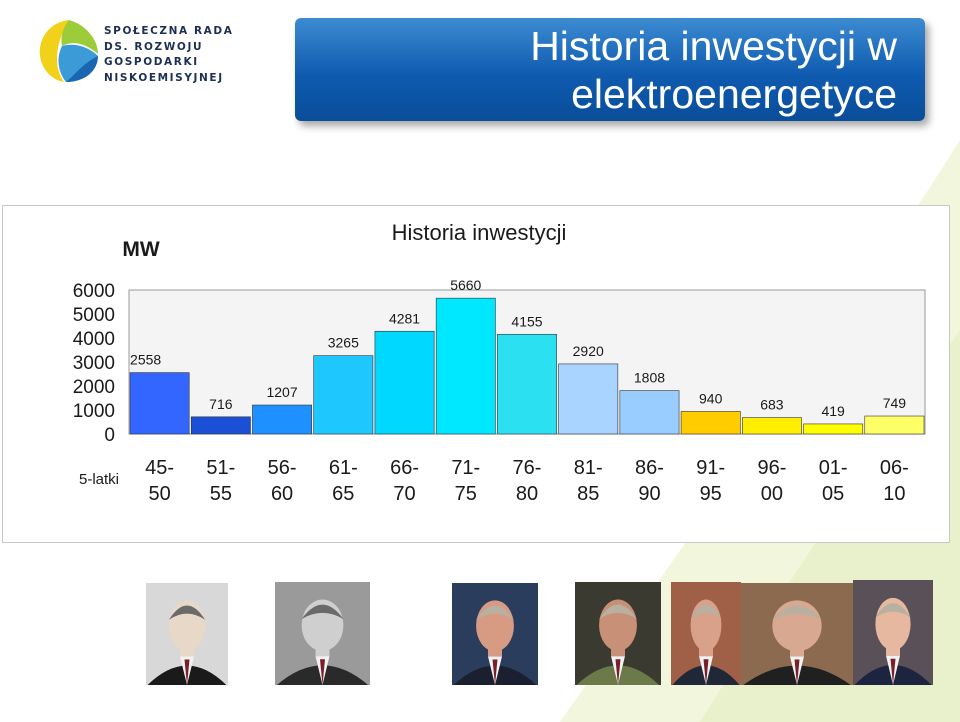 This screenshot has height=722, width=960. I want to click on x-tick-label: 66-, so click(404, 468).